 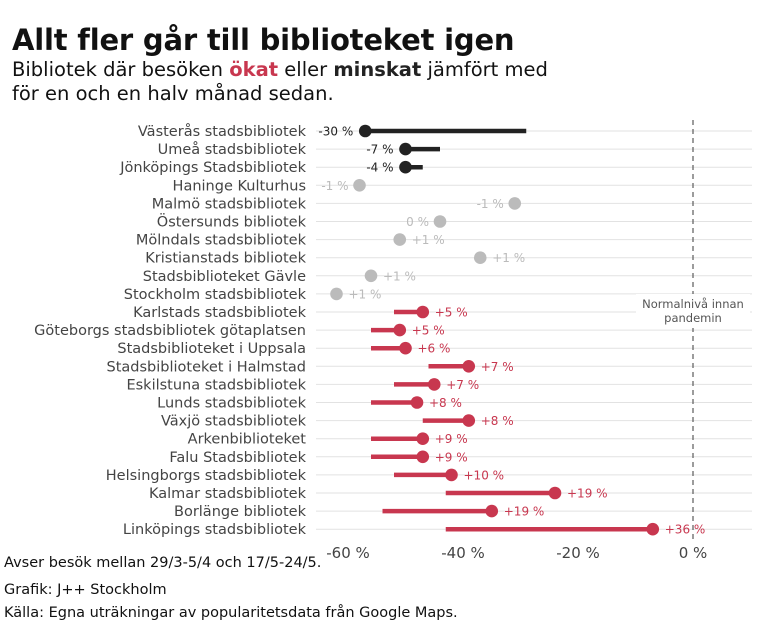 I want to click on x-tick-label: -60 %, so click(x=348, y=553).